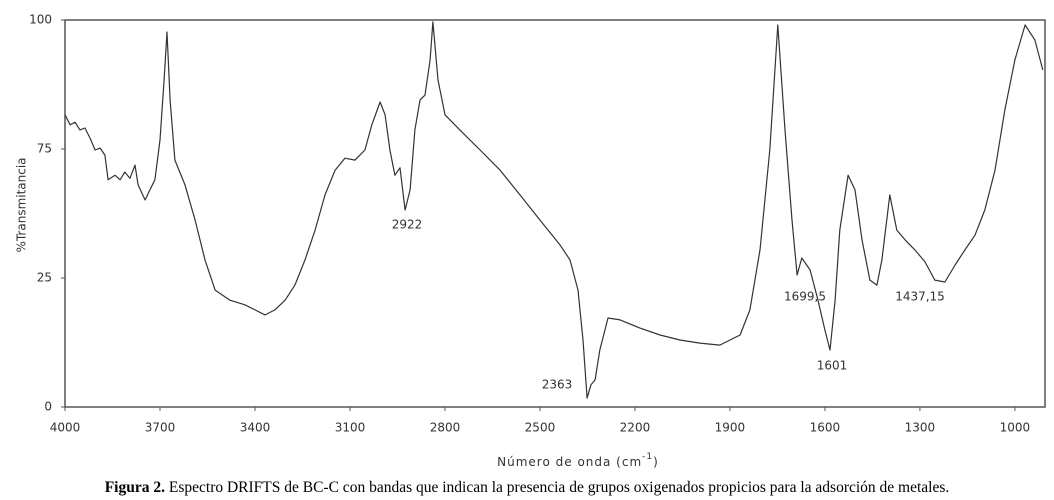 Image resolution: width=1054 pixels, height=500 pixels. What do you see at coordinates (920, 297) in the screenshot?
I see `peak-annotation: 1437,15` at bounding box center [920, 297].